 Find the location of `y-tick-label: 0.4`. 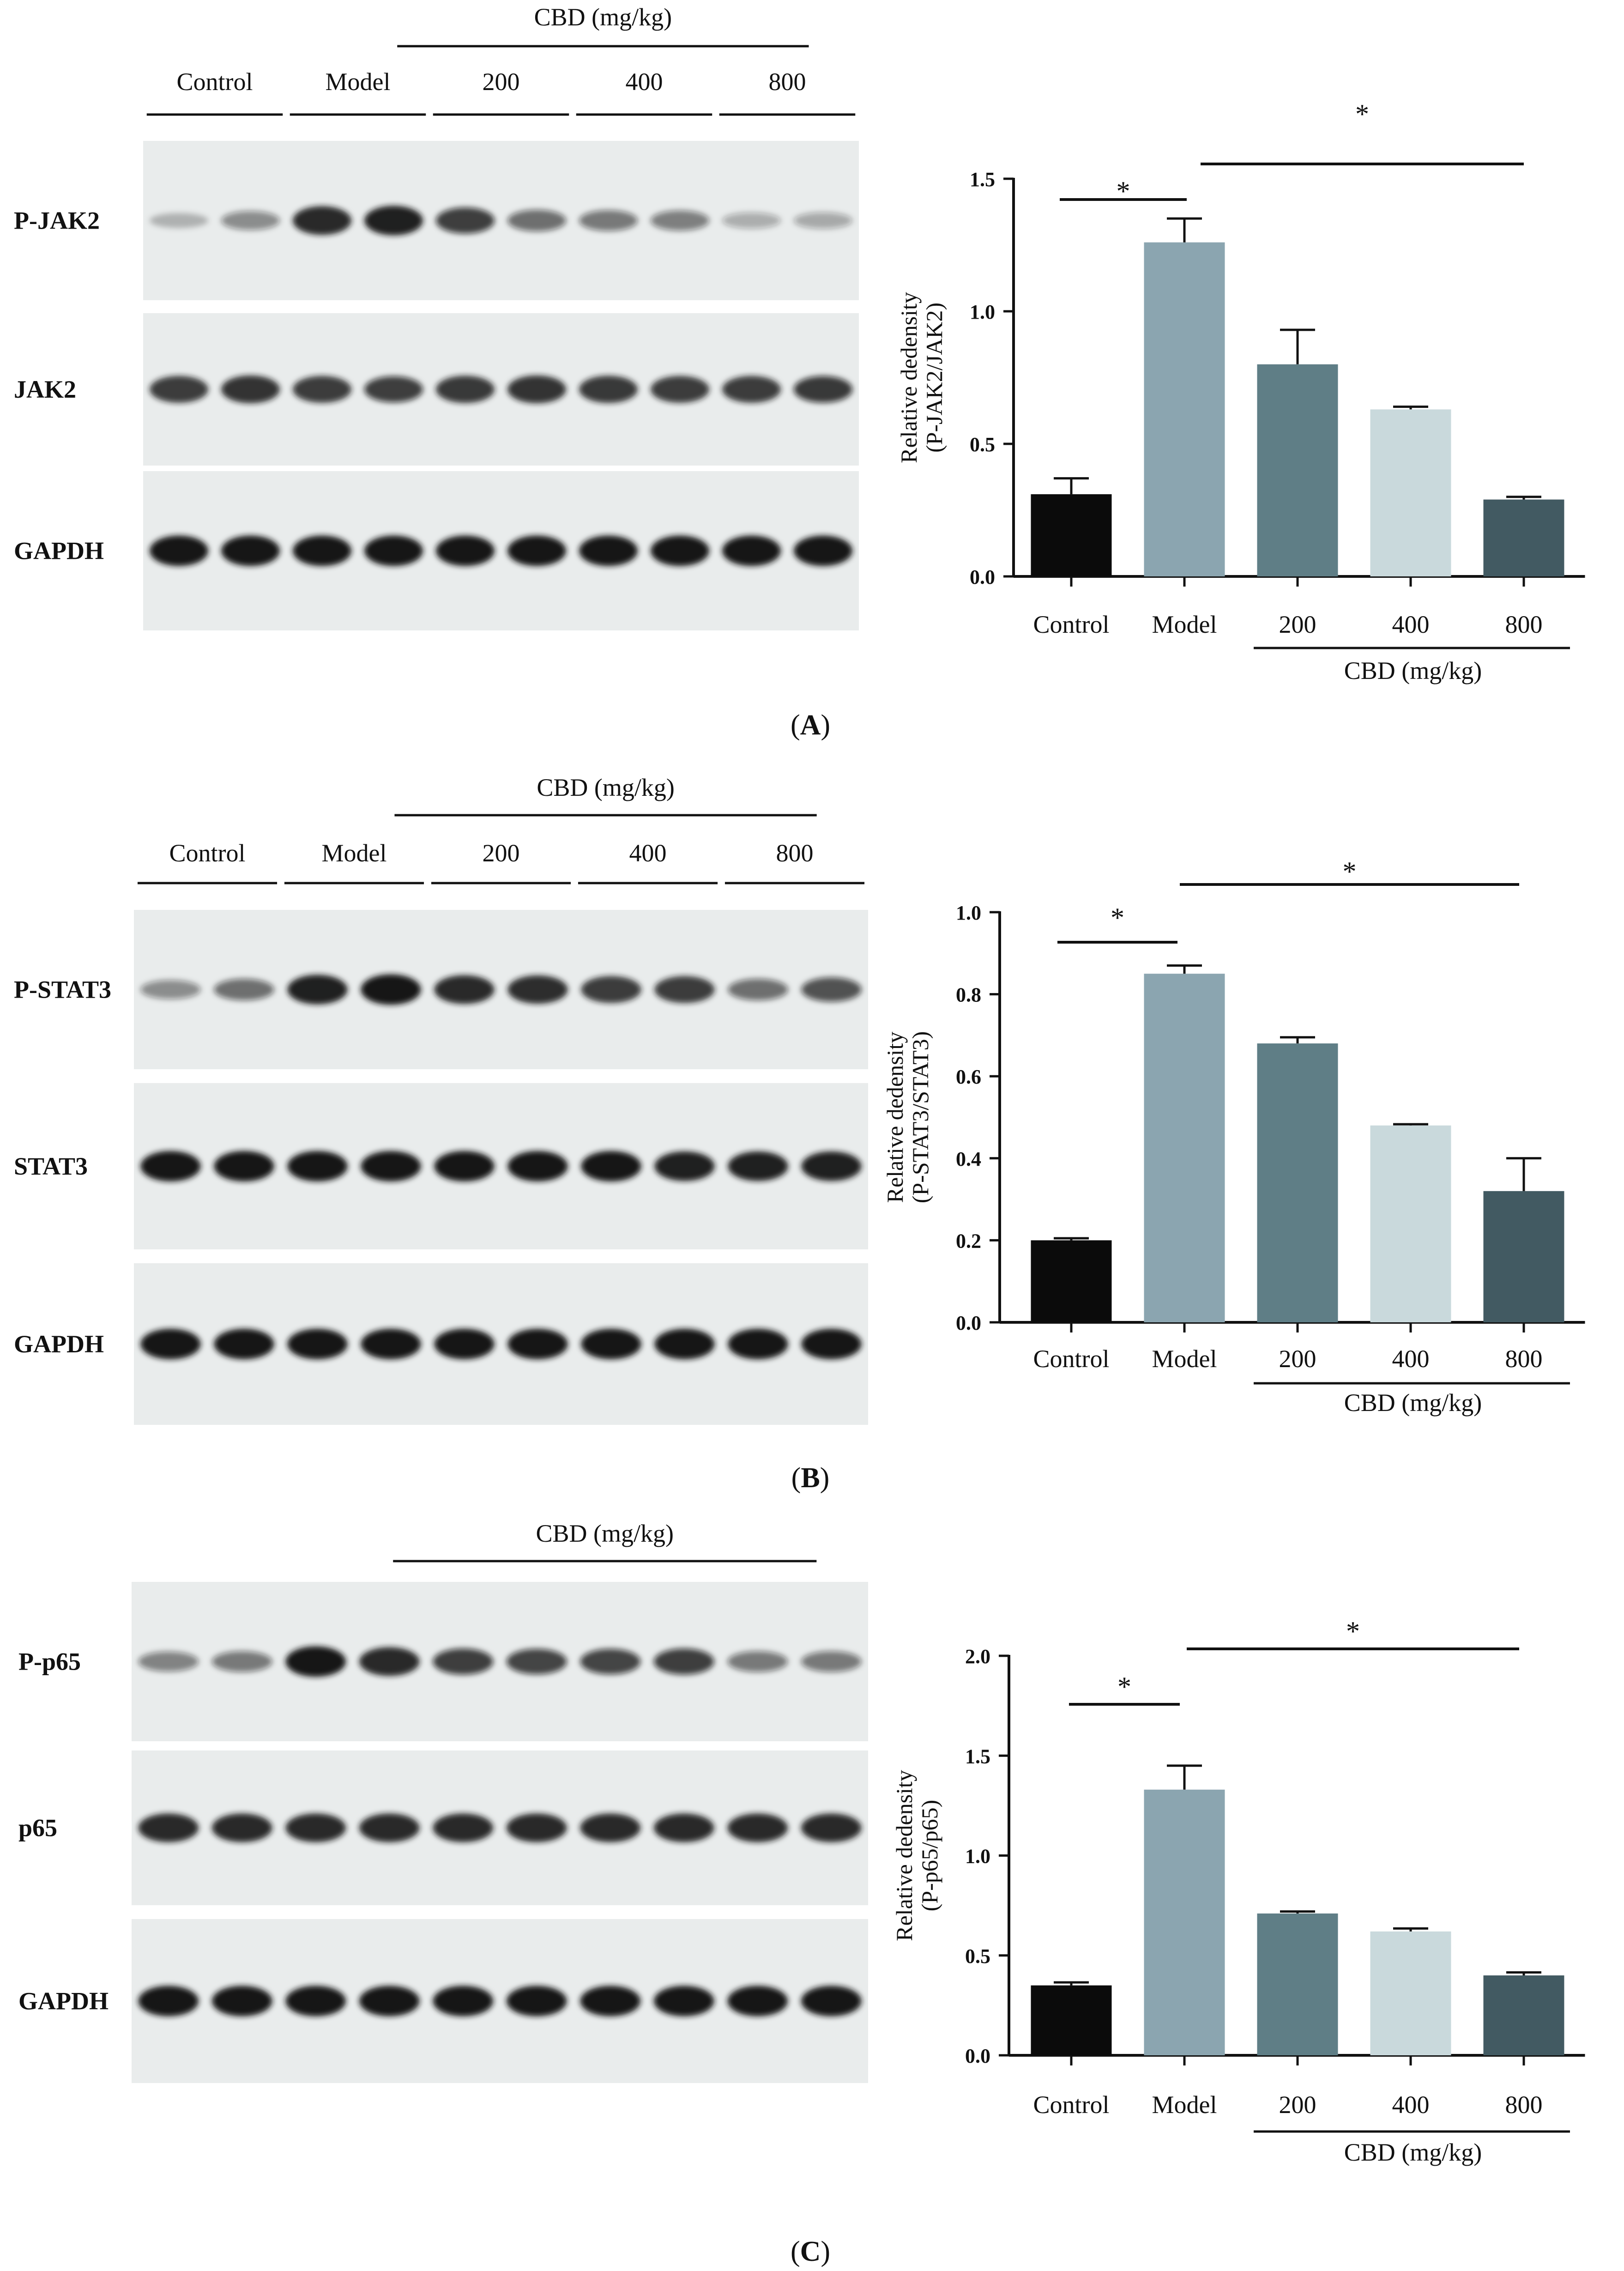

y-tick-label: 0.4 is located at coordinates (968, 1159).